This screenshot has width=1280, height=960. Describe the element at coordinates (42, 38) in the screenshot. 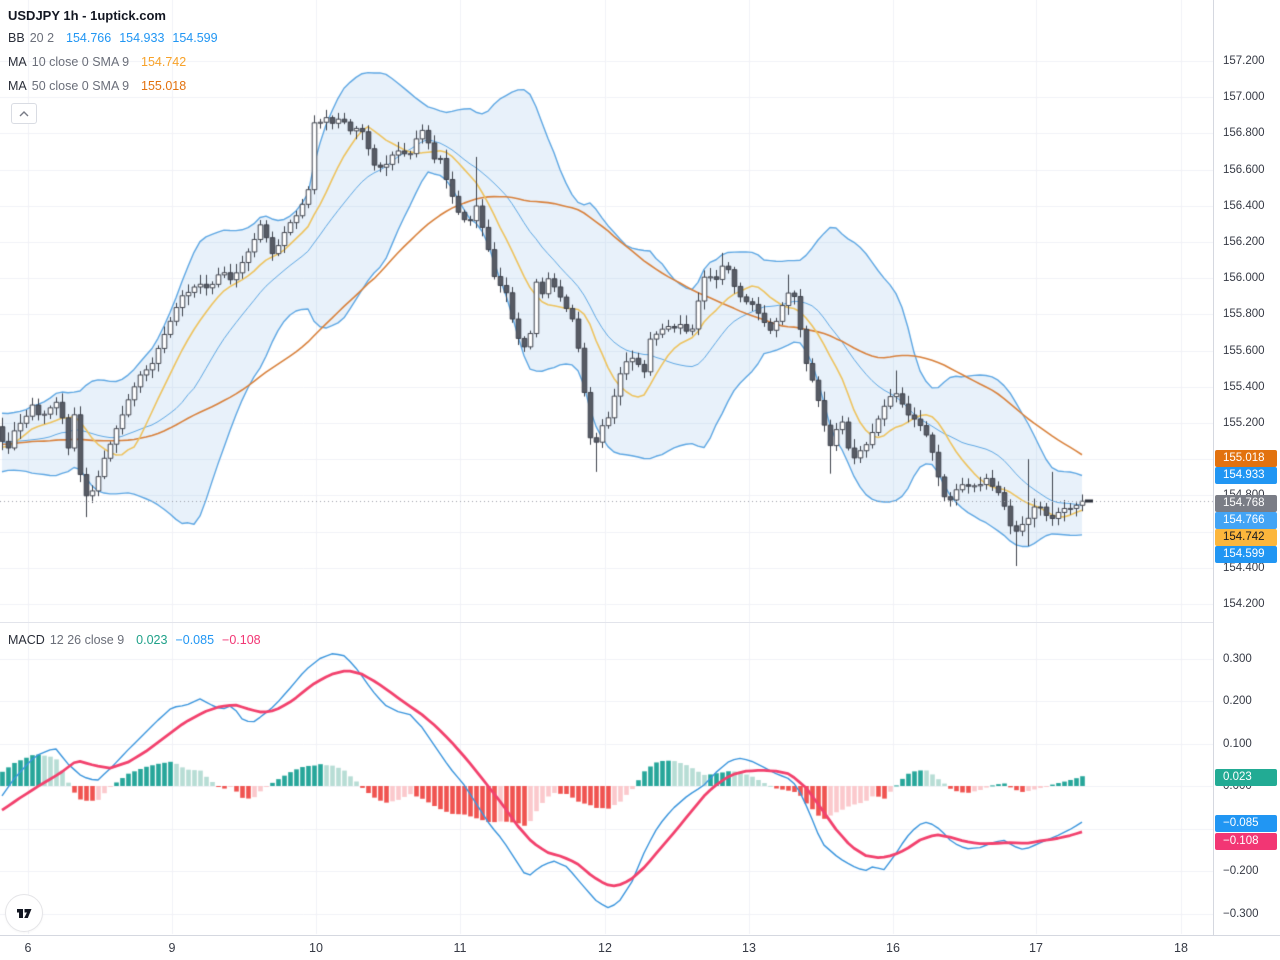

I see `bb-params: 20 2` at that location.